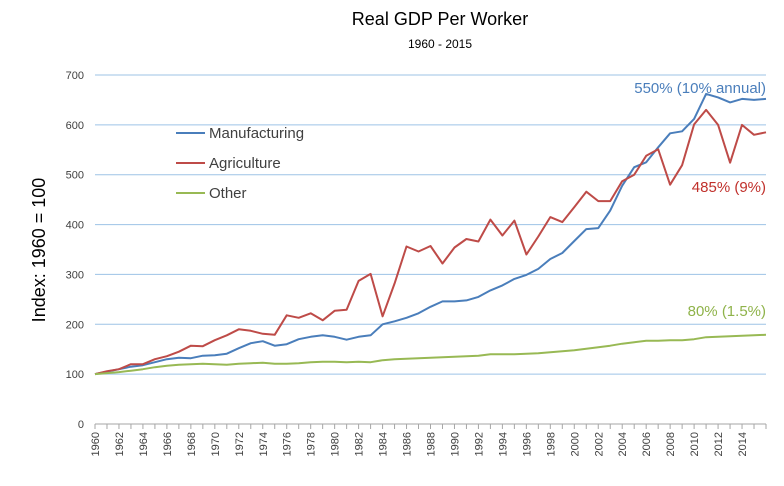 The width and height of the screenshot is (784, 486). I want to click on x-tick-label: 1960, so click(96, 444).